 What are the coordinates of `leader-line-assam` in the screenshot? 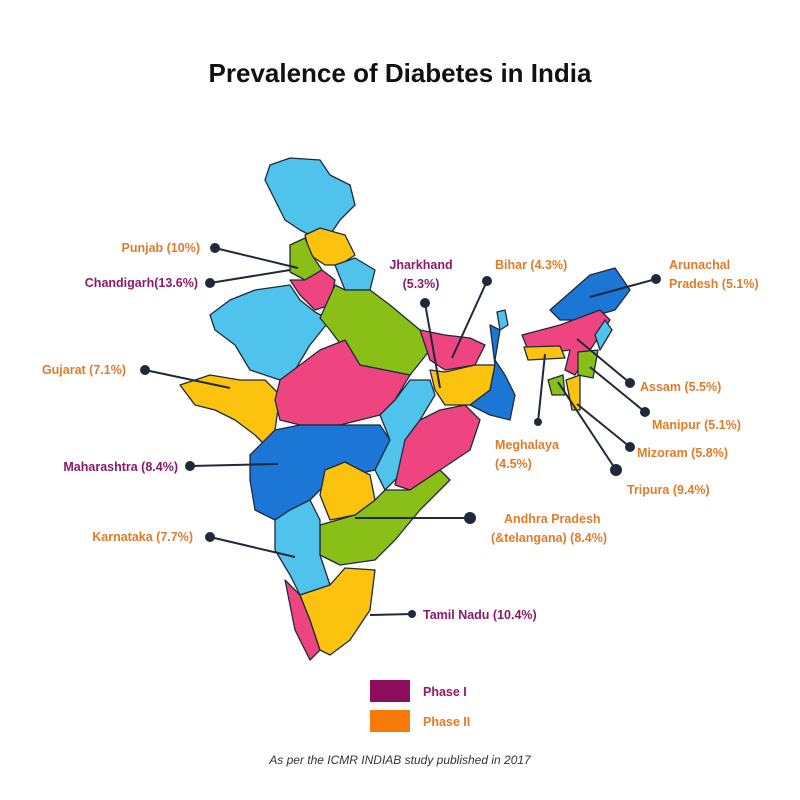 It's located at (603, 361).